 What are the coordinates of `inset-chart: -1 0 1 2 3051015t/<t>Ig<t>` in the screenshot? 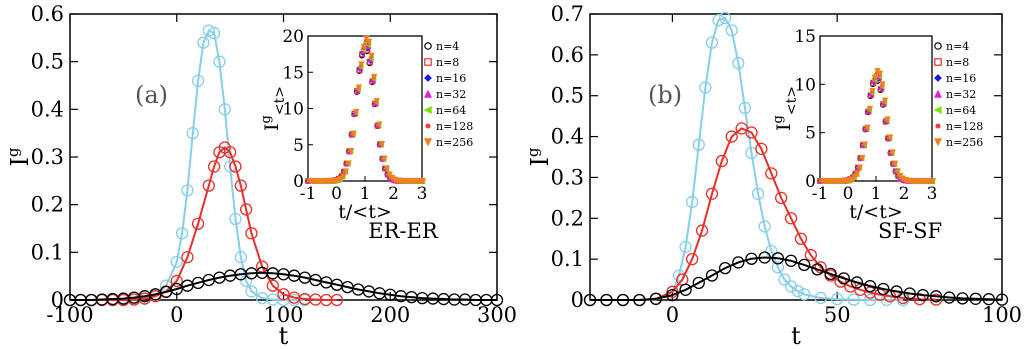 It's located at (854, 125).